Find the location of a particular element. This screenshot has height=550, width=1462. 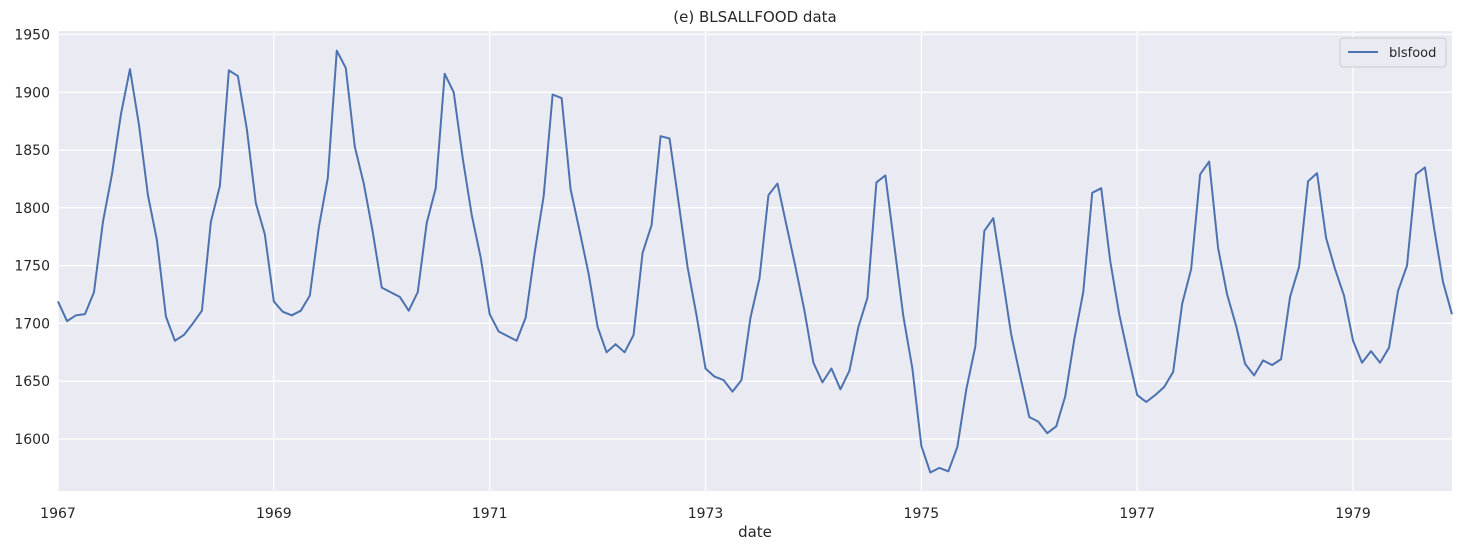

y-tick-label: 1950 is located at coordinates (32, 35).